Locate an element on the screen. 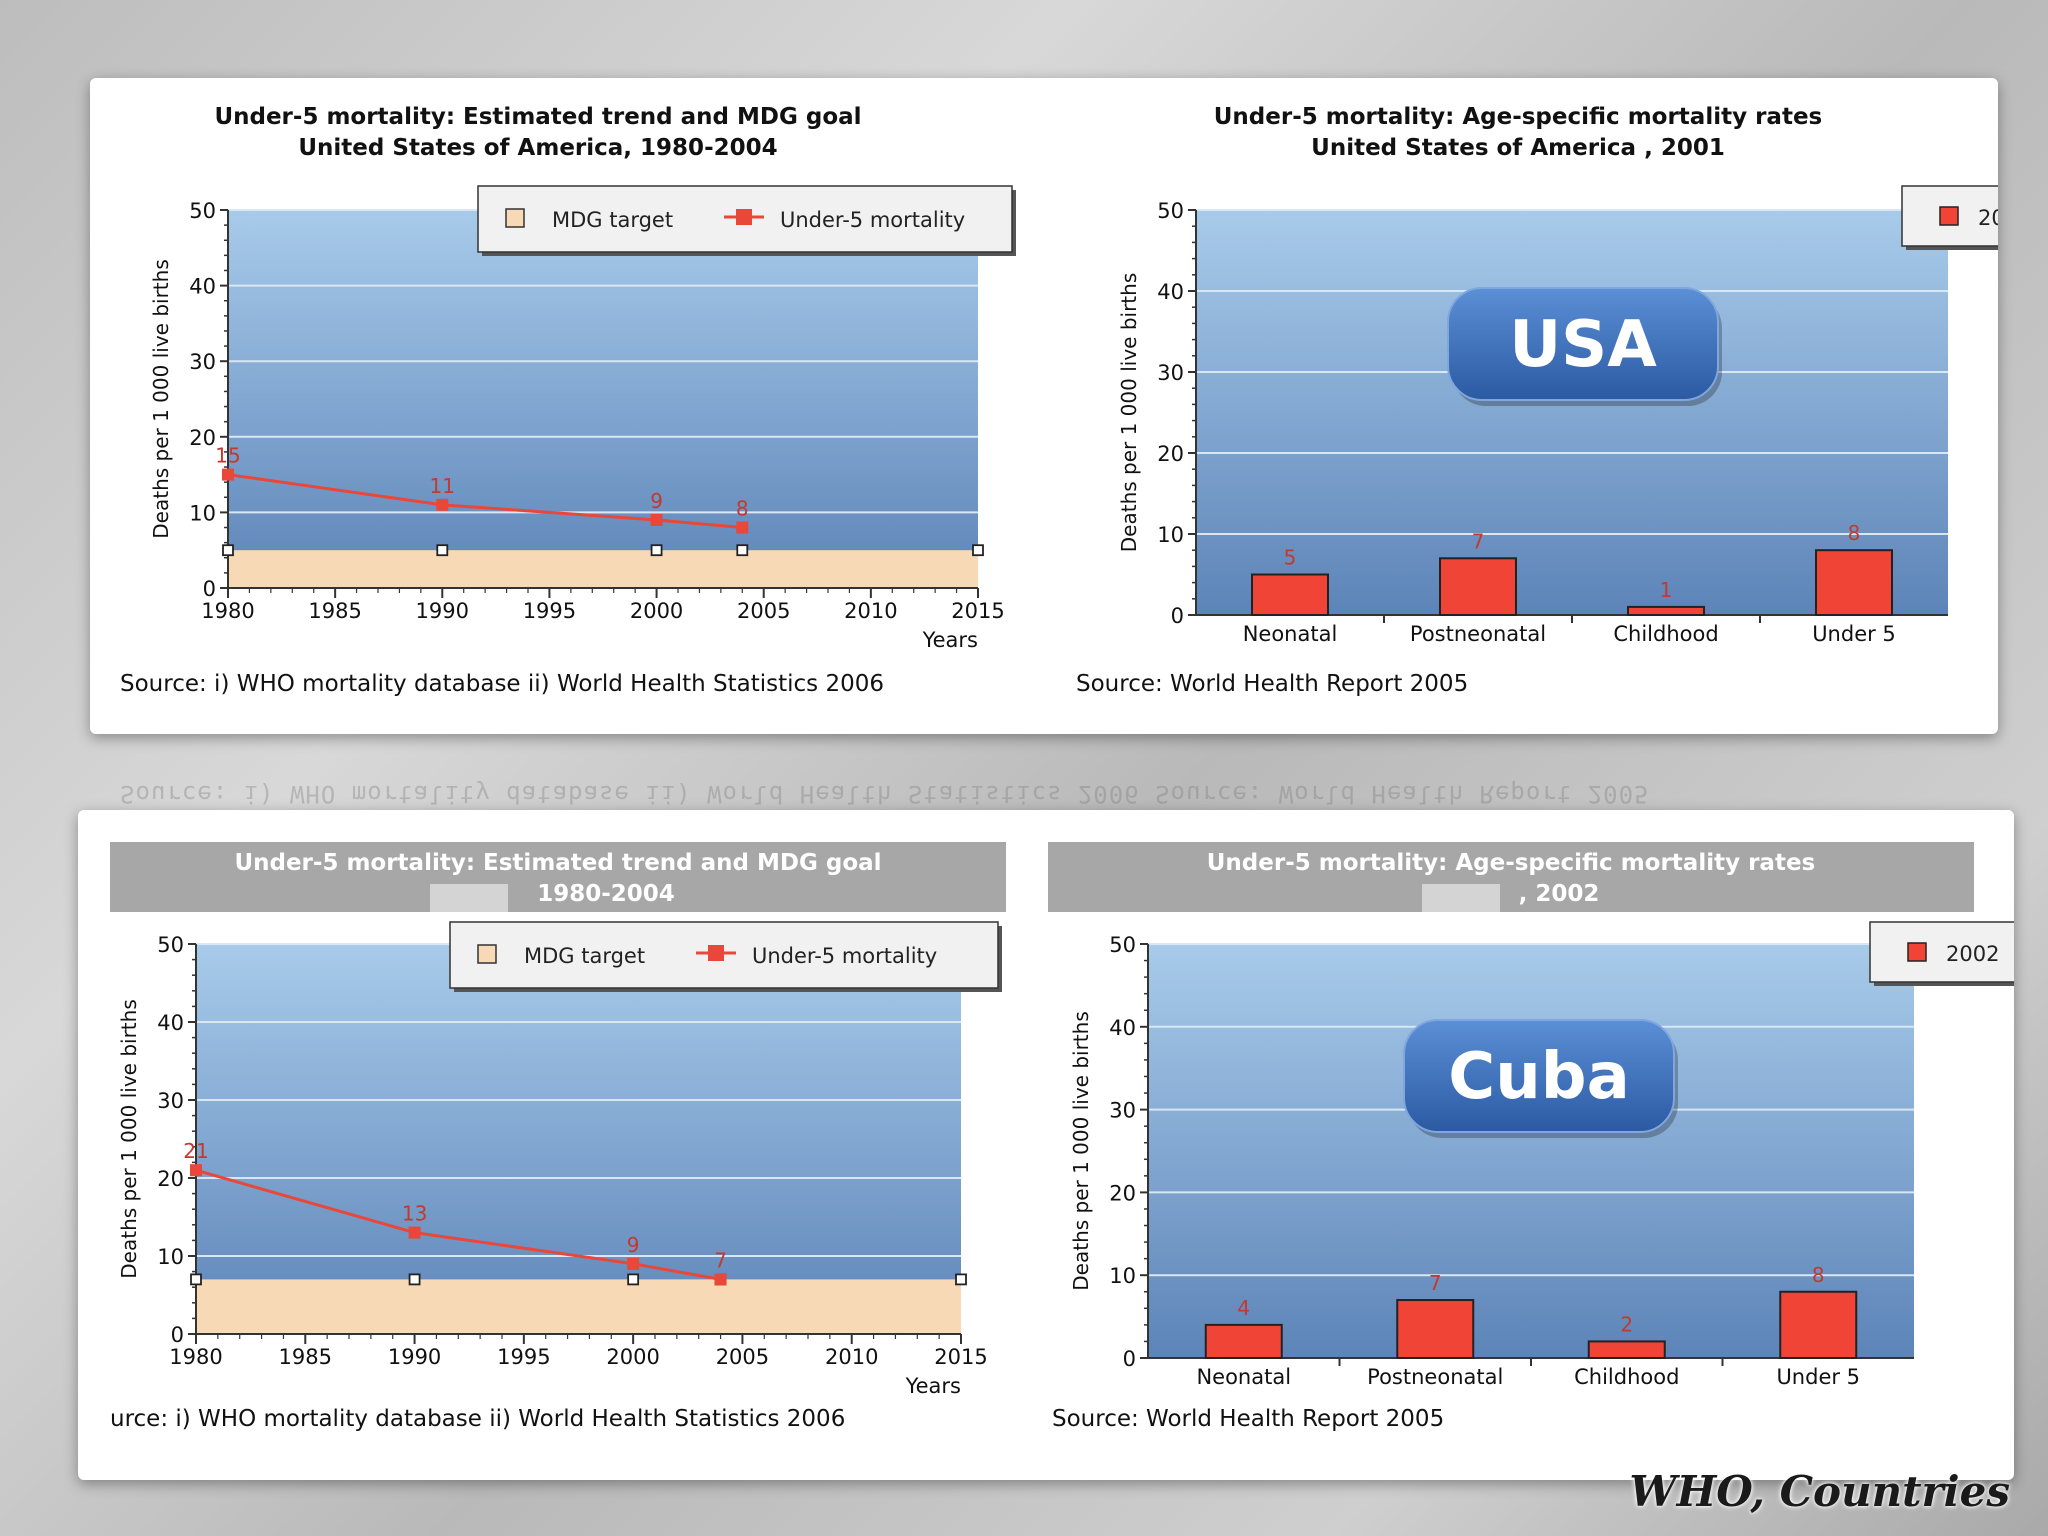 Image resolution: width=2048 pixels, height=1536 pixels. chart-subtitle: 1980-2004 is located at coordinates (606, 894).